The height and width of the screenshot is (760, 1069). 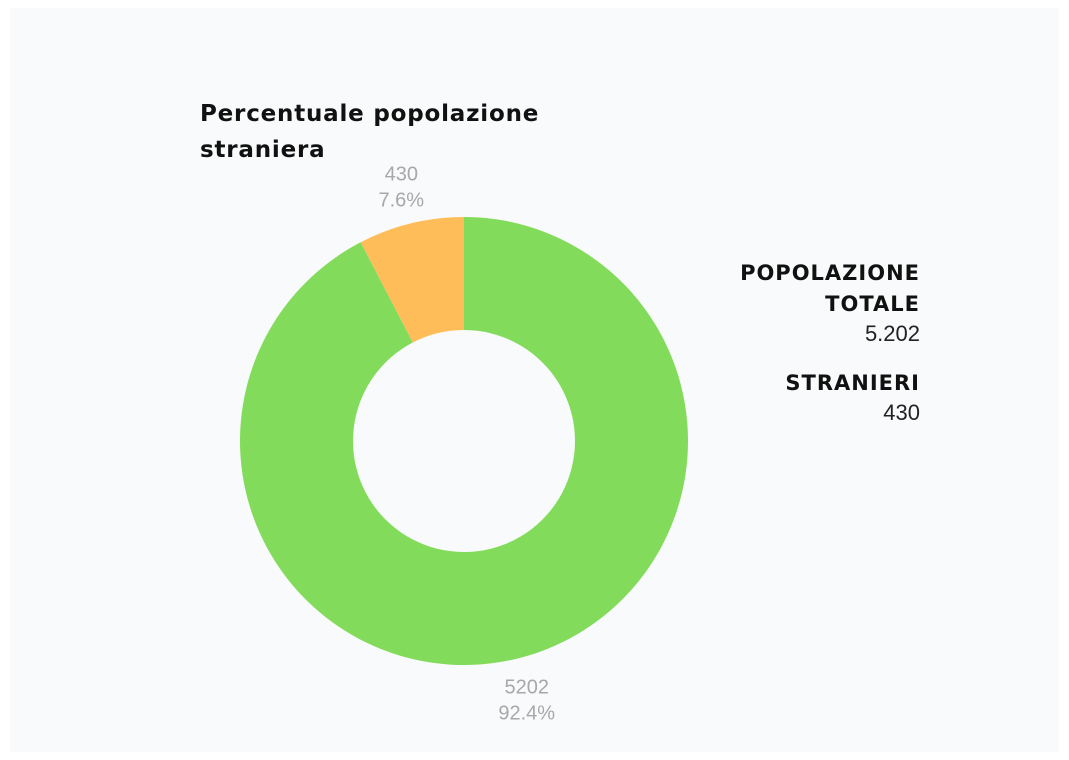 I want to click on total-population-label-line2: TOTALE, so click(x=872, y=304).